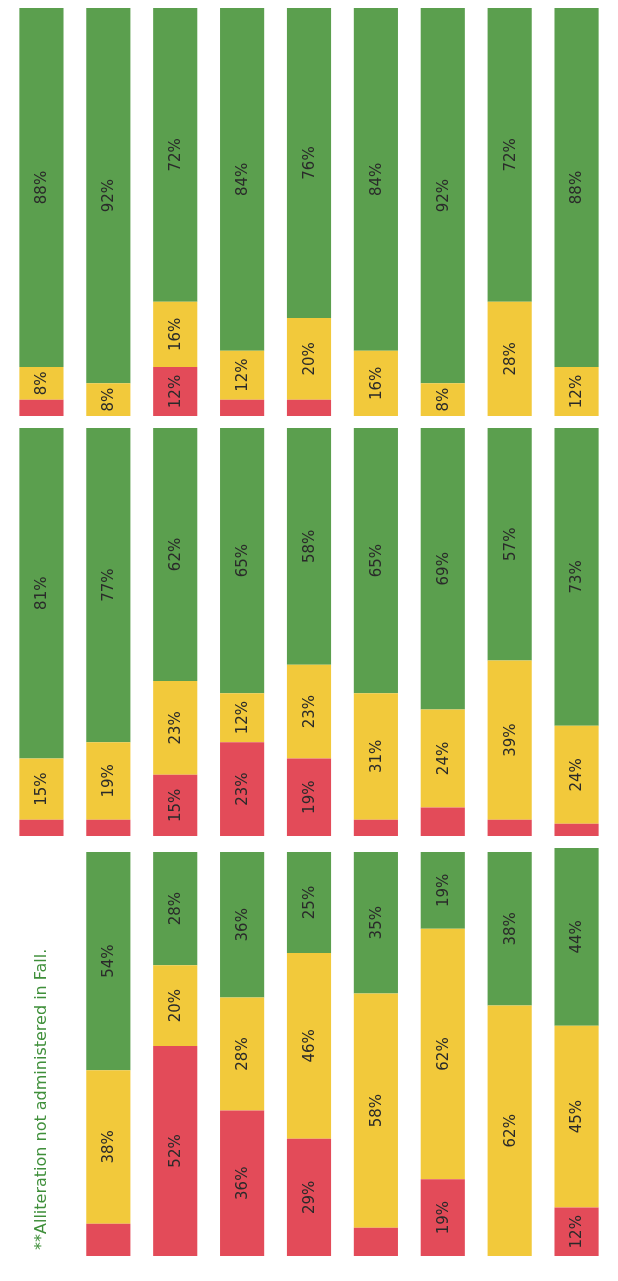 This screenshot has height=1281, width=618. Describe the element at coordinates (375, 756) in the screenshot. I see `data-label: 31%` at that location.